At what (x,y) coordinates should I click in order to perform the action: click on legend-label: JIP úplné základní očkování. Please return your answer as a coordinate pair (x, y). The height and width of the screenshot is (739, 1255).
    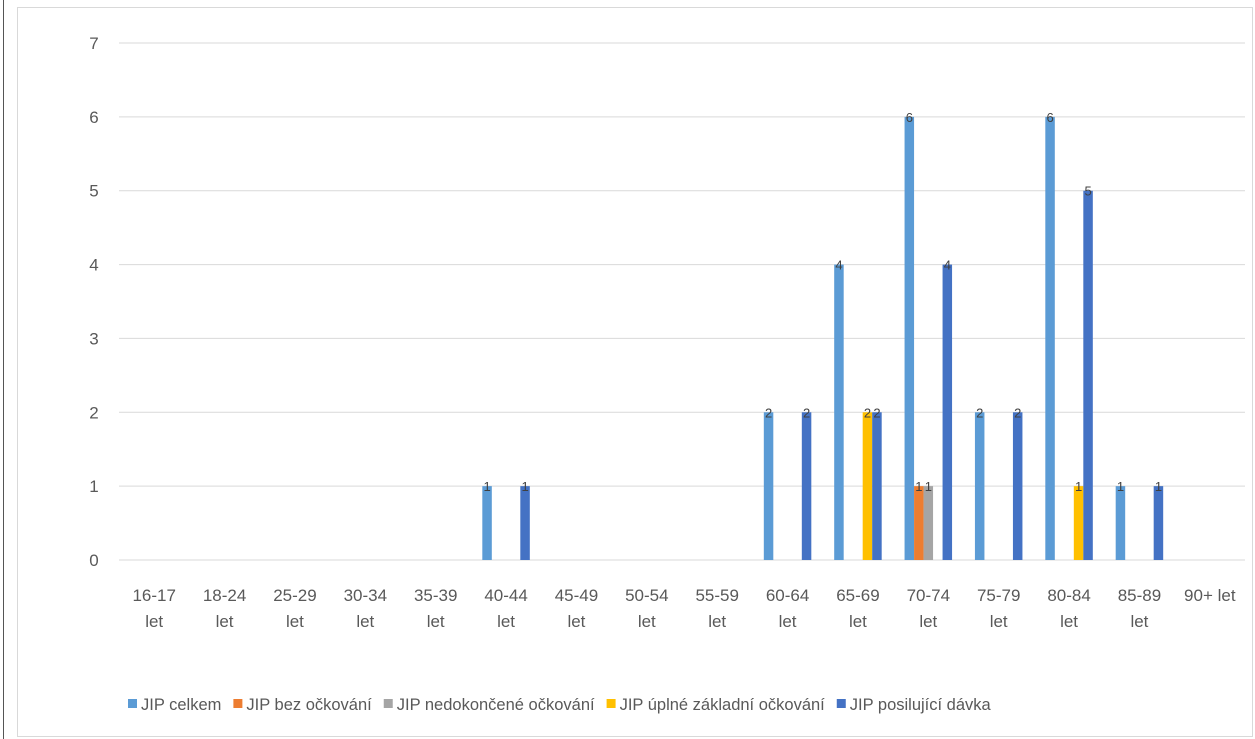
    Looking at the image, I should click on (723, 705).